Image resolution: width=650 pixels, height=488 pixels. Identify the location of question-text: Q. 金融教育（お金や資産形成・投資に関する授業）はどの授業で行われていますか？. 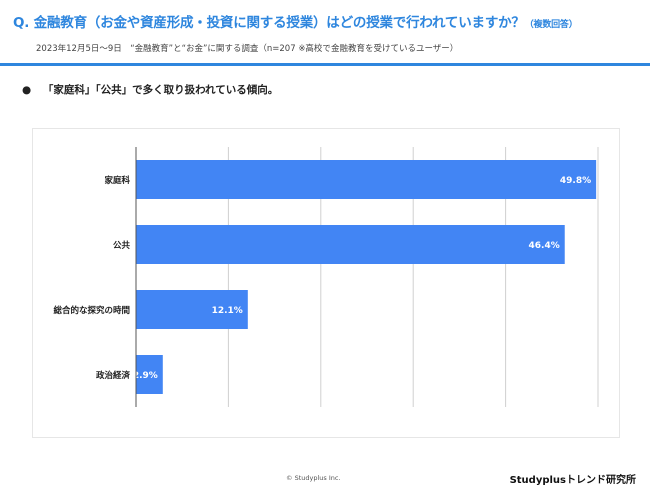
(269, 23).